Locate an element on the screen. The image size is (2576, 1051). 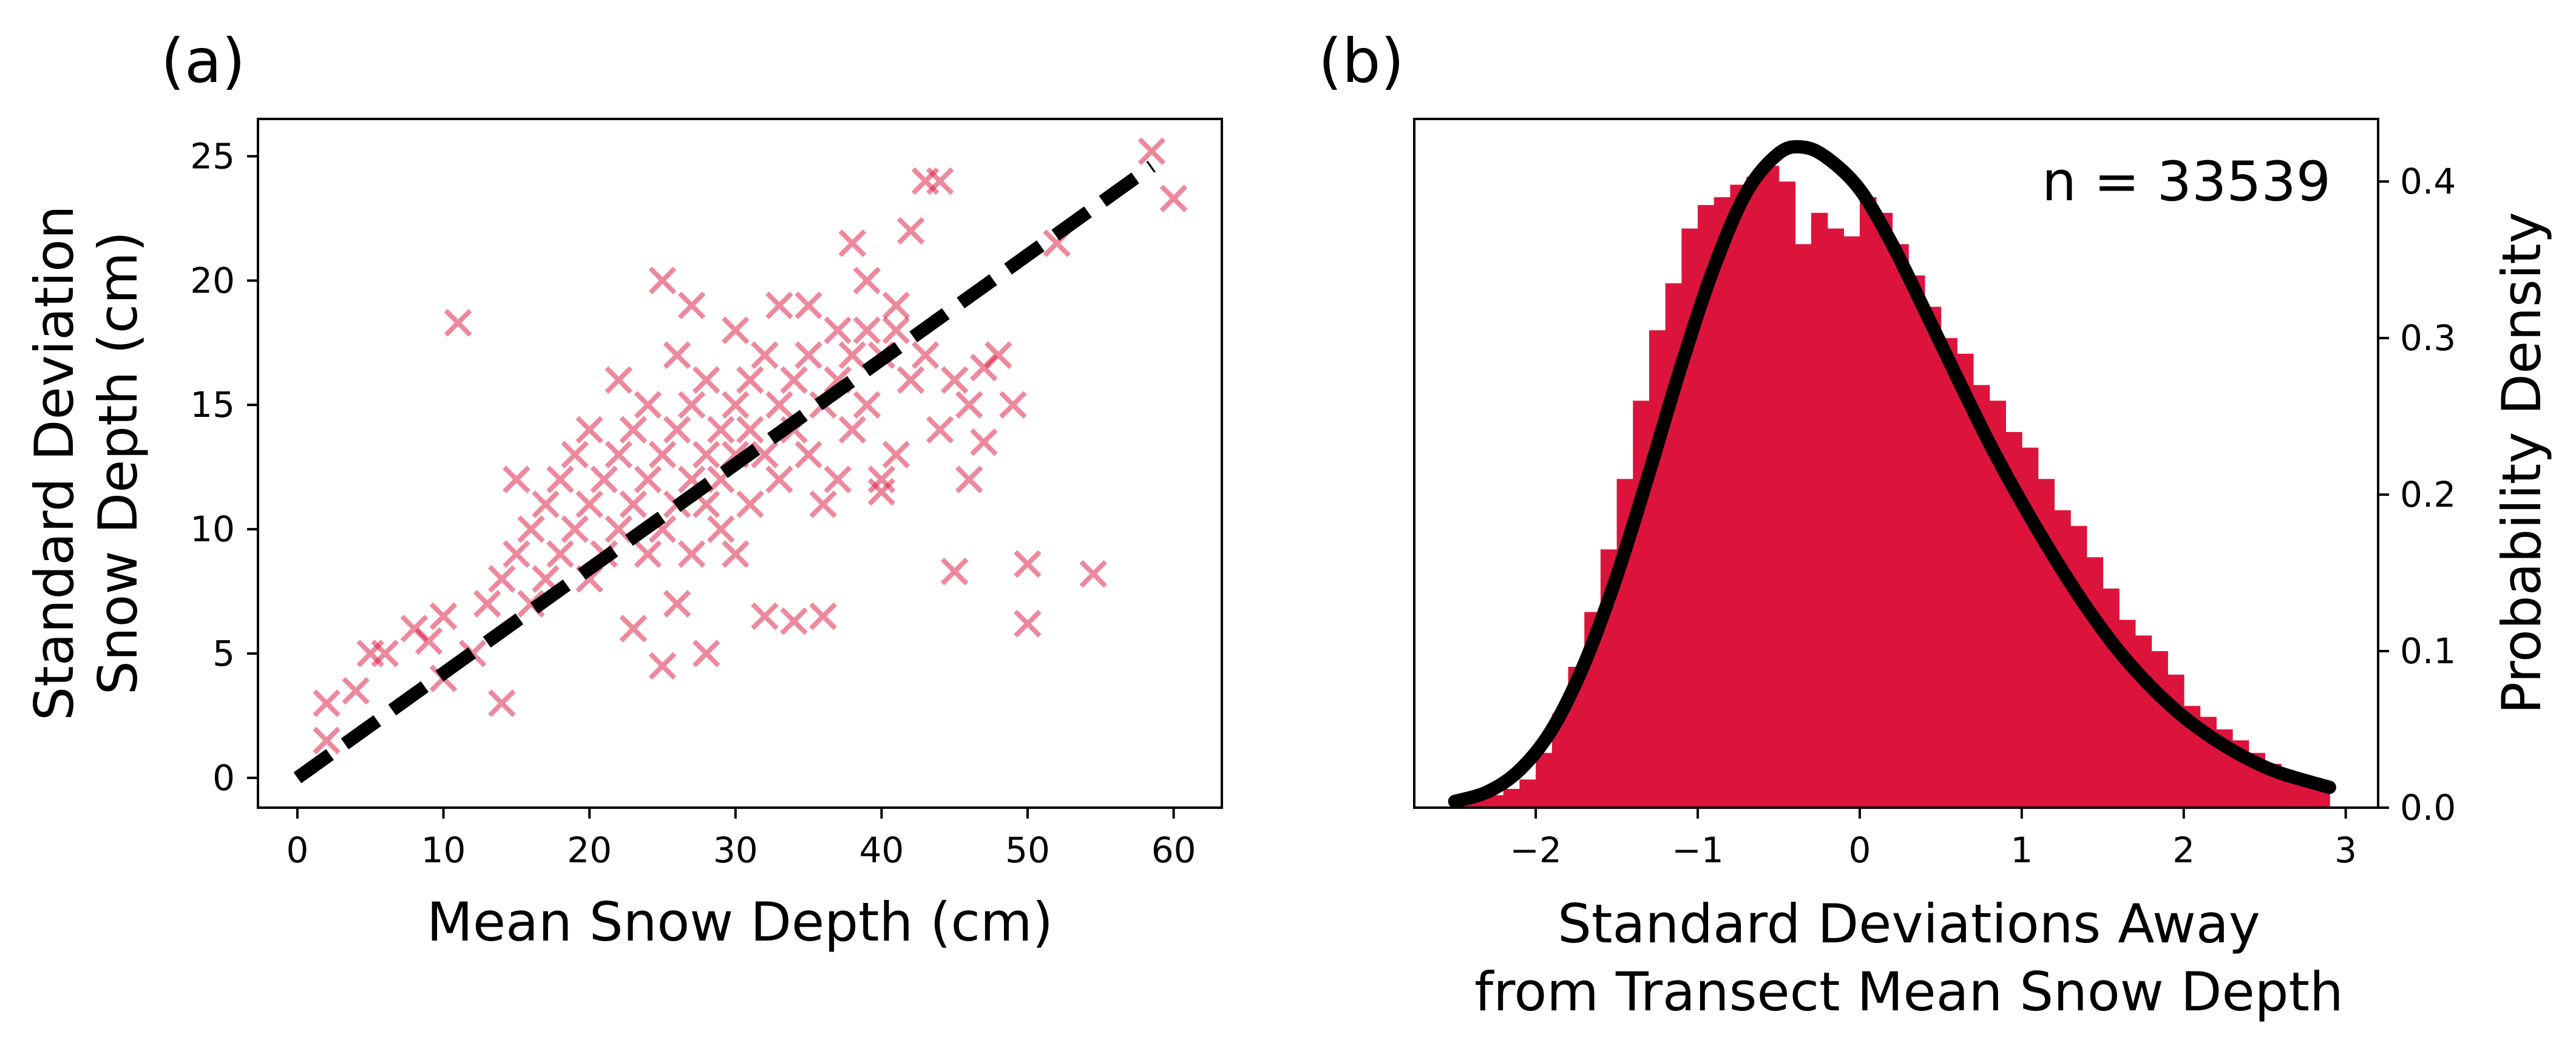
x-tick-label: 3 is located at coordinates (2345, 850).